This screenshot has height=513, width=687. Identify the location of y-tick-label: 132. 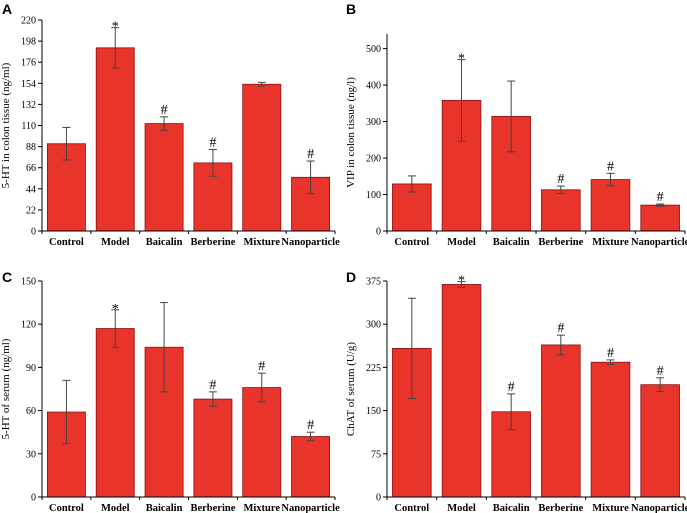
(28, 105).